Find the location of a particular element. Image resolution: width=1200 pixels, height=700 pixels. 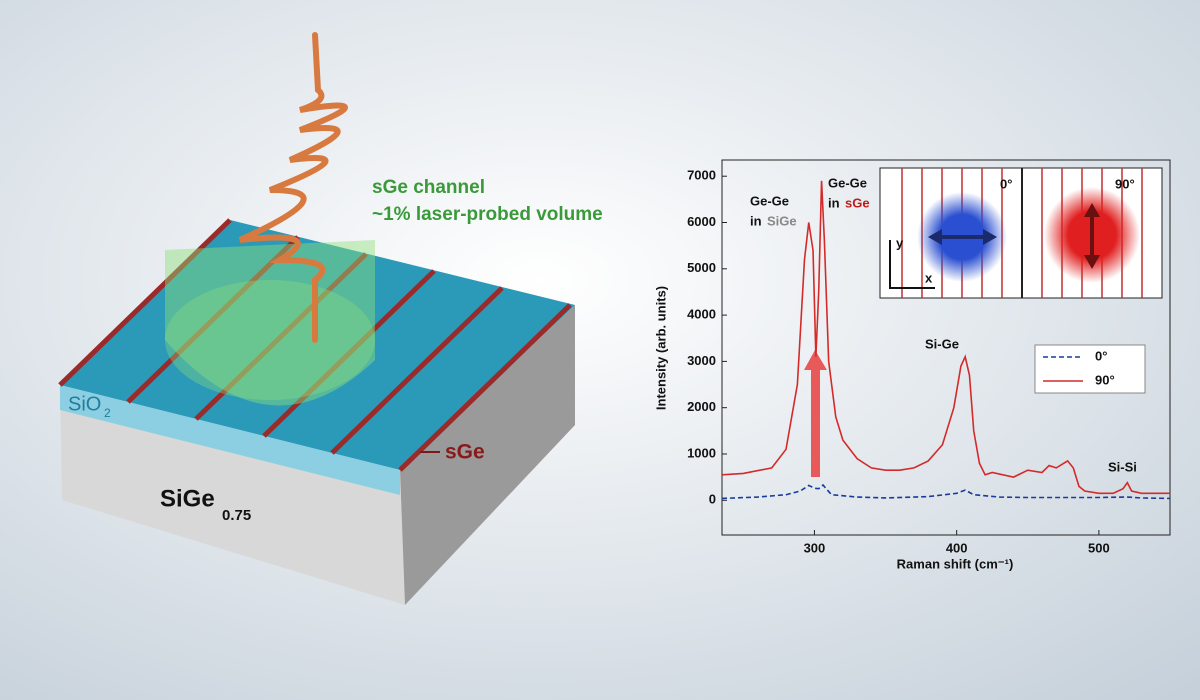

layer-label: sGe is located at coordinates (465, 452).